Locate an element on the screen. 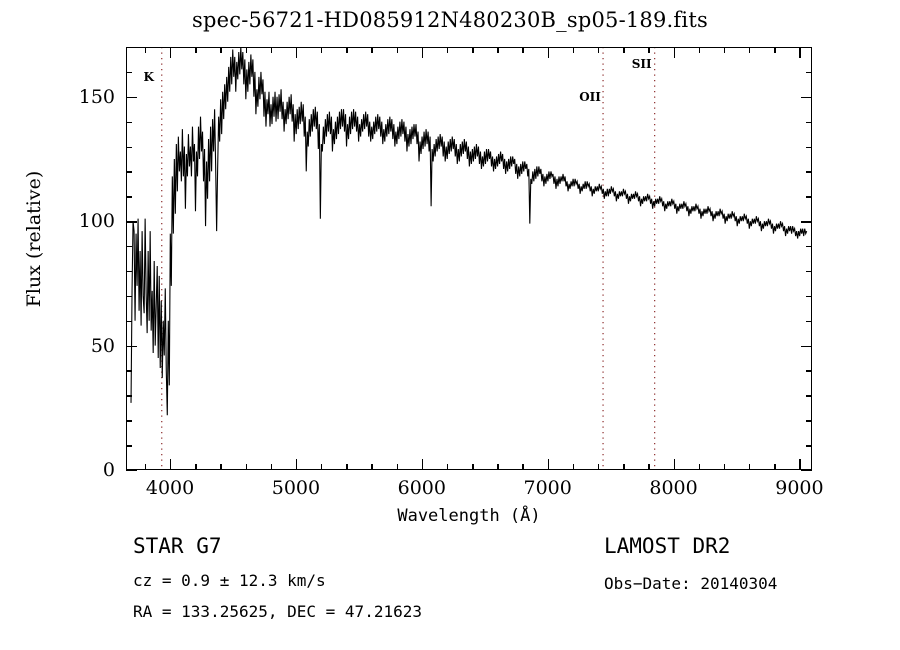 The image size is (900, 650). x-tick-label: 9000 is located at coordinates (799, 488).